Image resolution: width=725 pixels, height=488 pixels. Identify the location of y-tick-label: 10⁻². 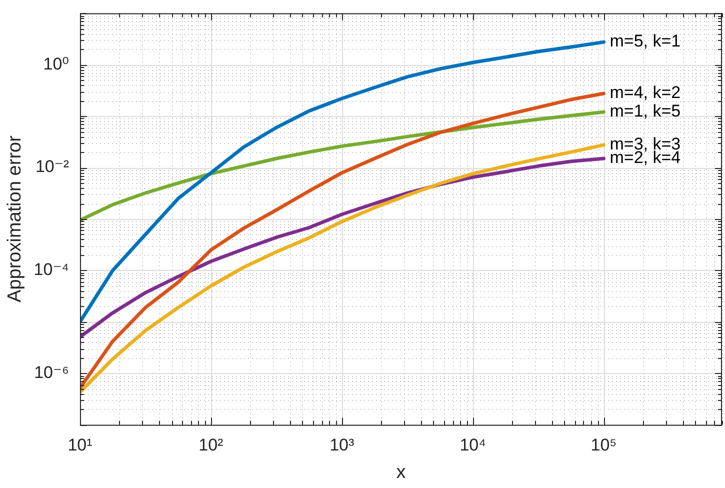
(52, 166).